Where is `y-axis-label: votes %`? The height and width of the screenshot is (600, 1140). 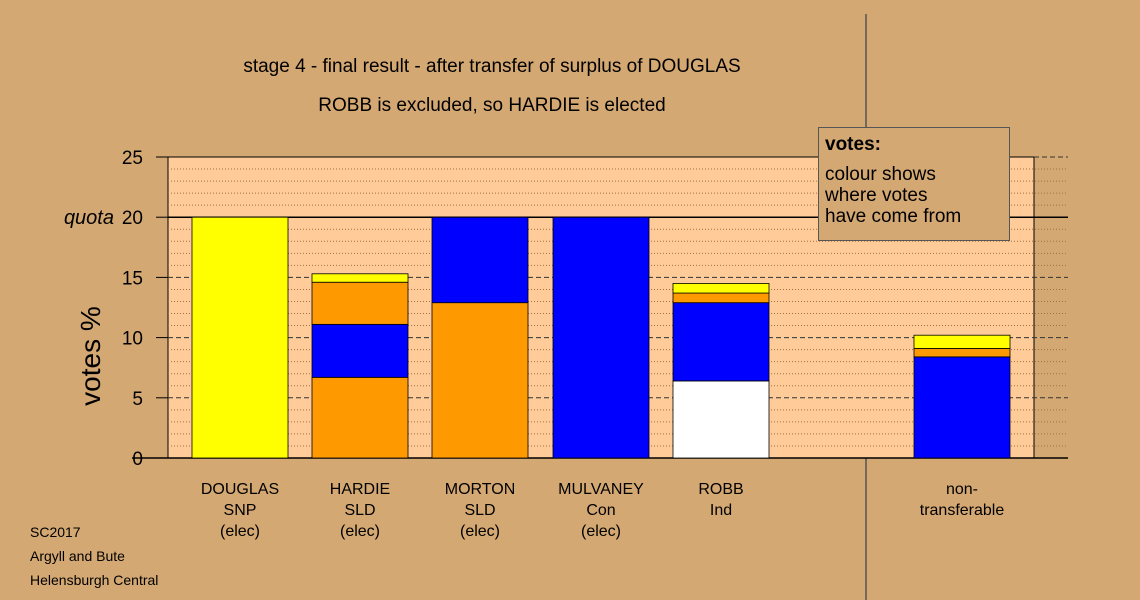 y-axis-label: votes % is located at coordinates (90, 356).